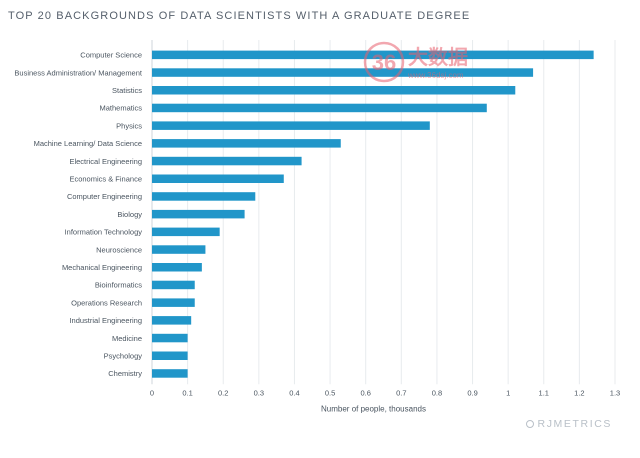  Describe the element at coordinates (102, 267) in the screenshot. I see `category-label: Mechanical Engineering` at that location.